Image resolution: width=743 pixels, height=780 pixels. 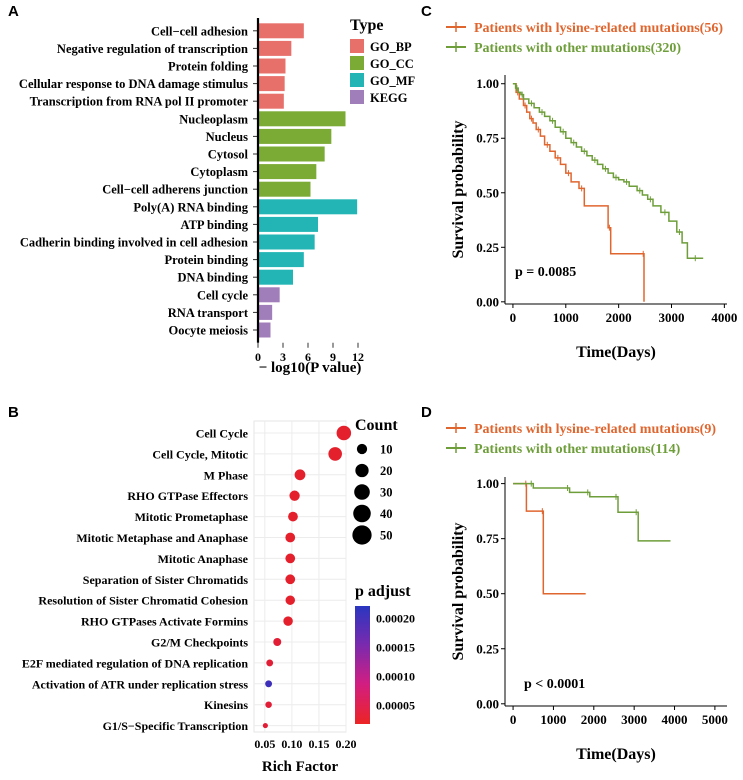 What do you see at coordinates (268, 704) in the screenshot?
I see `point-kinesins` at bounding box center [268, 704].